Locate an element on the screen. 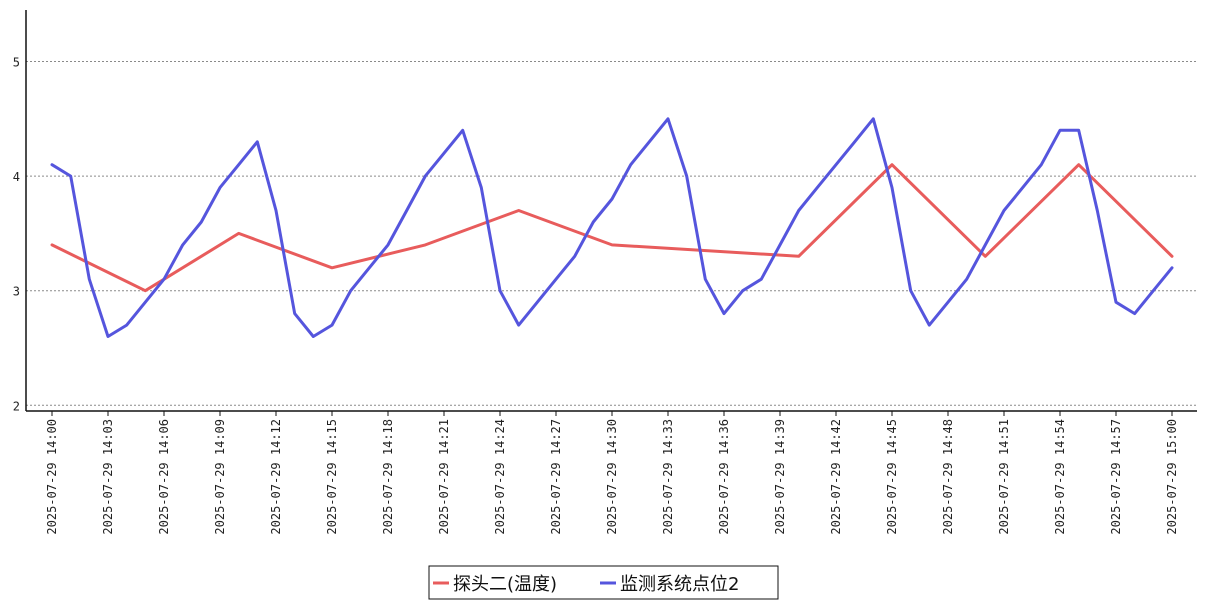  x-tick-label: 2025-07-29 14:06 is located at coordinates (164, 477).